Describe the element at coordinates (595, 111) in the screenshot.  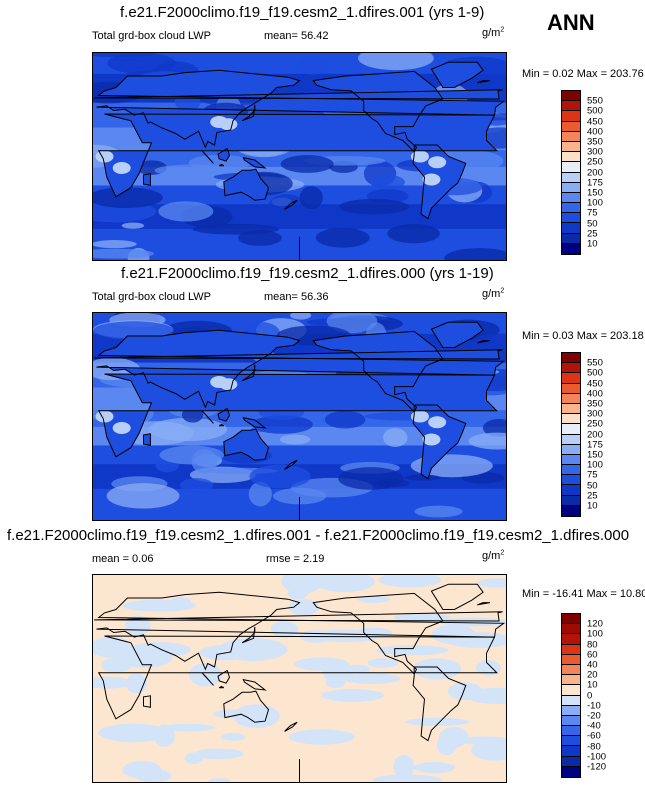
I see `colorbar-tick-label: 500` at that location.